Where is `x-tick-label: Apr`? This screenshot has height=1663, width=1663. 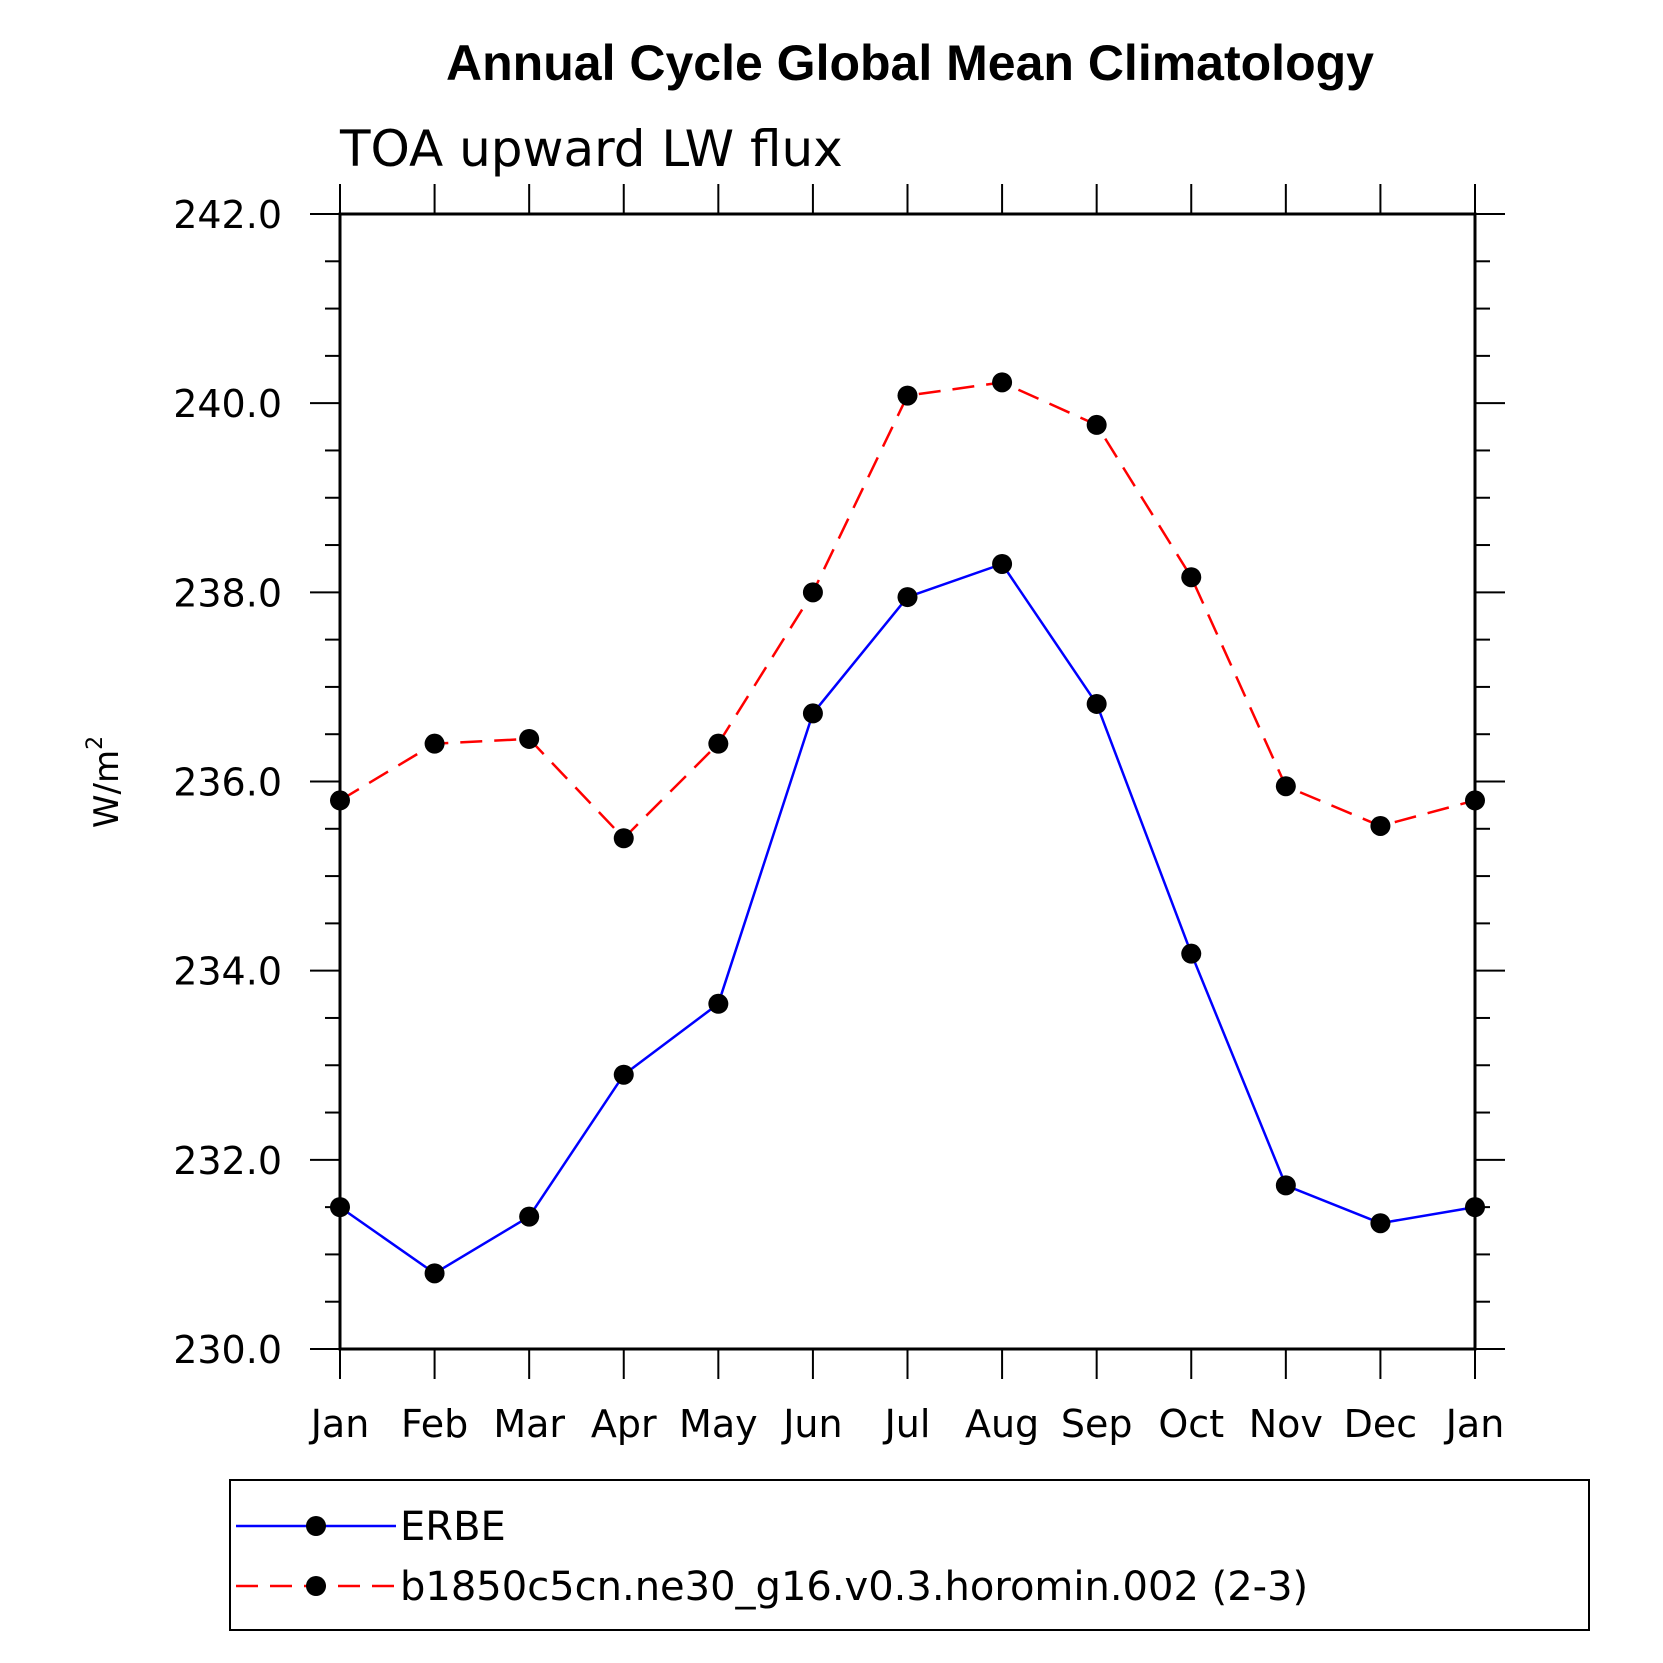
x-tick-label: Apr is located at coordinates (624, 1424).